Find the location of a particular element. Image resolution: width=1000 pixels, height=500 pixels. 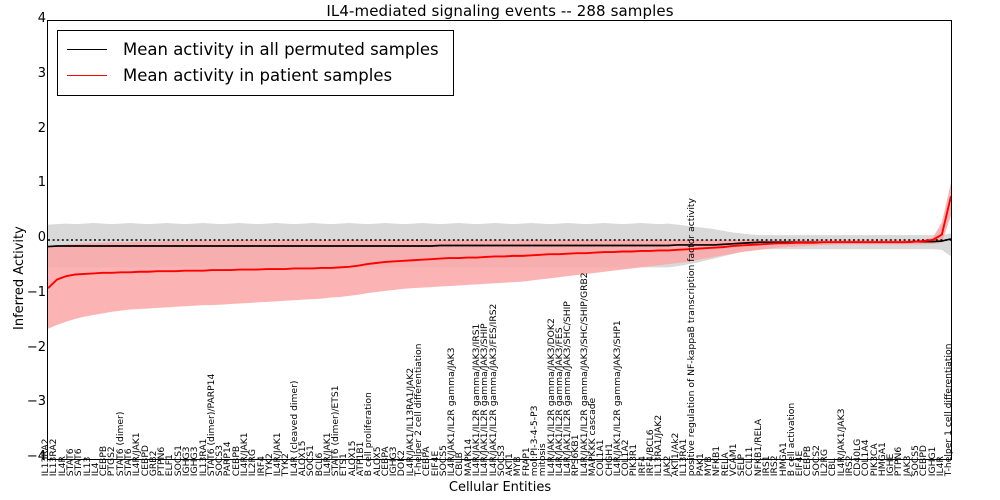

x-tick-label: IL4 is located at coordinates (95, 469).